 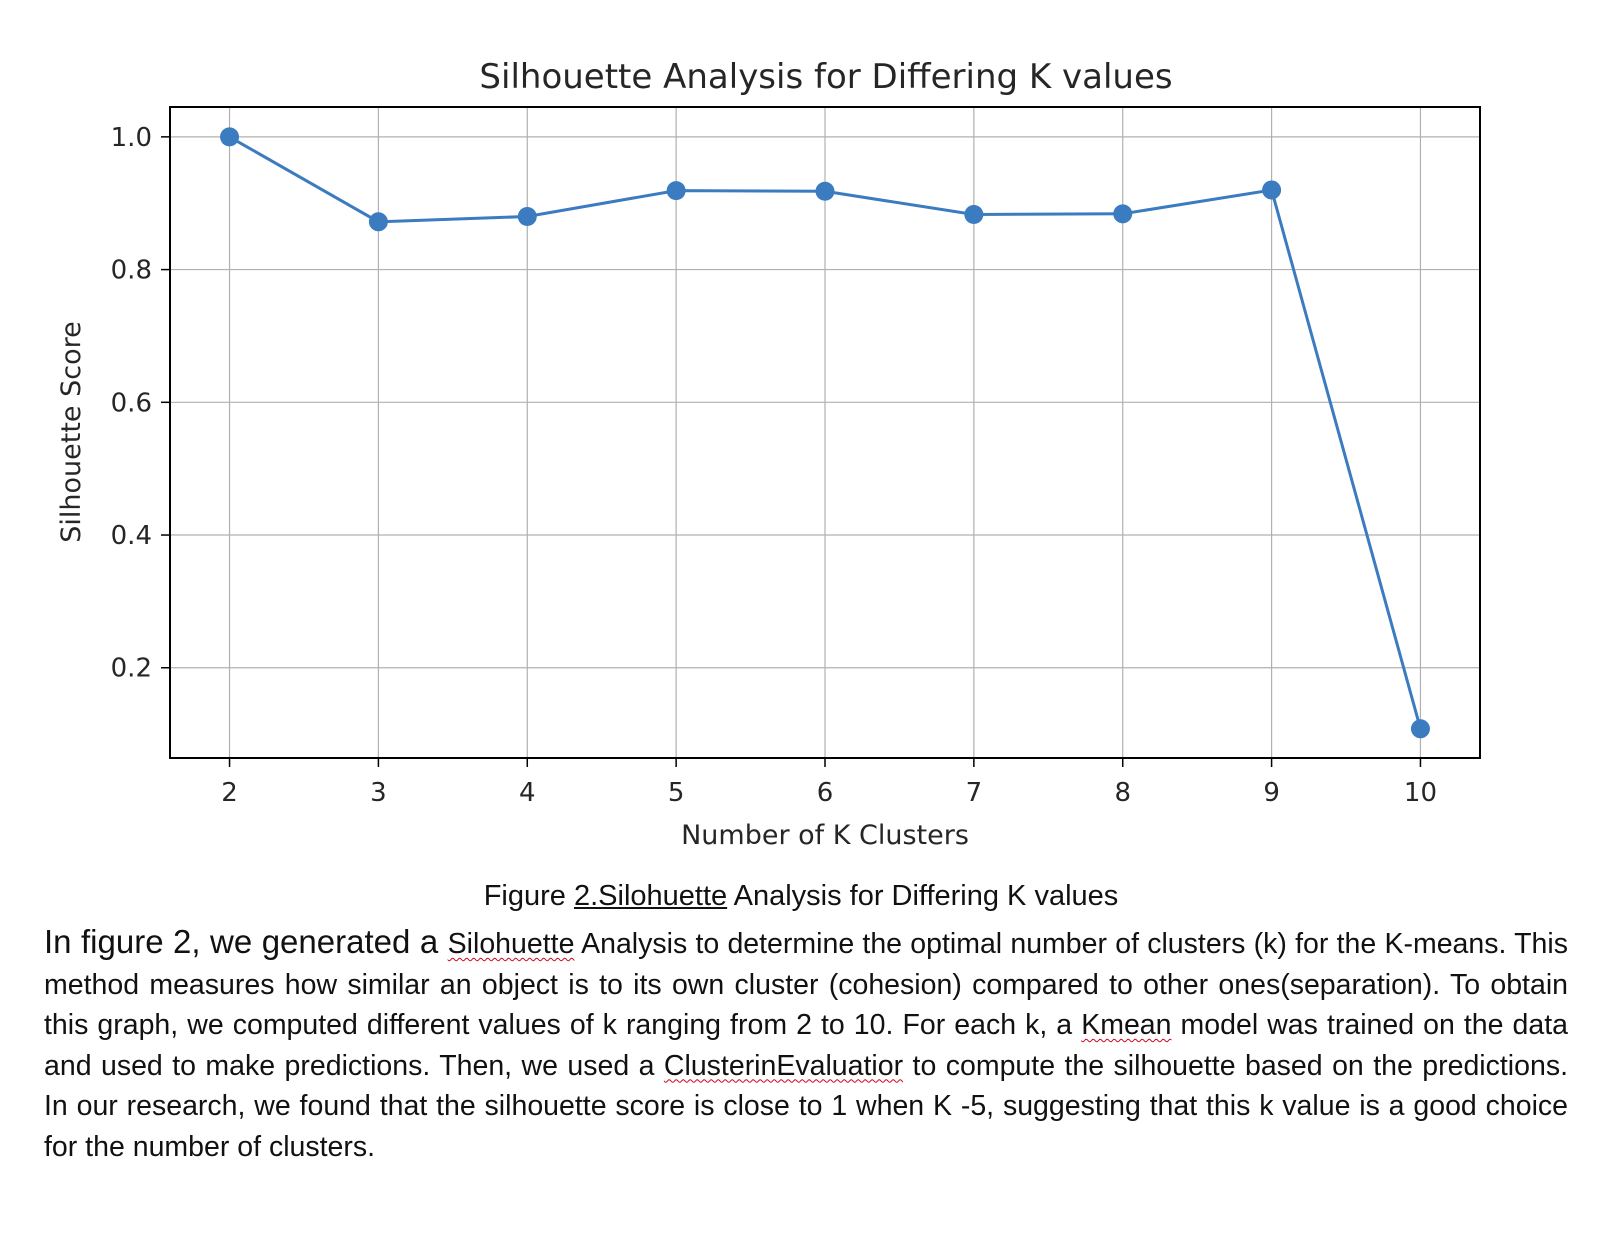 What do you see at coordinates (71, 431) in the screenshot?
I see `y-axis-label: Silhouette Score` at bounding box center [71, 431].